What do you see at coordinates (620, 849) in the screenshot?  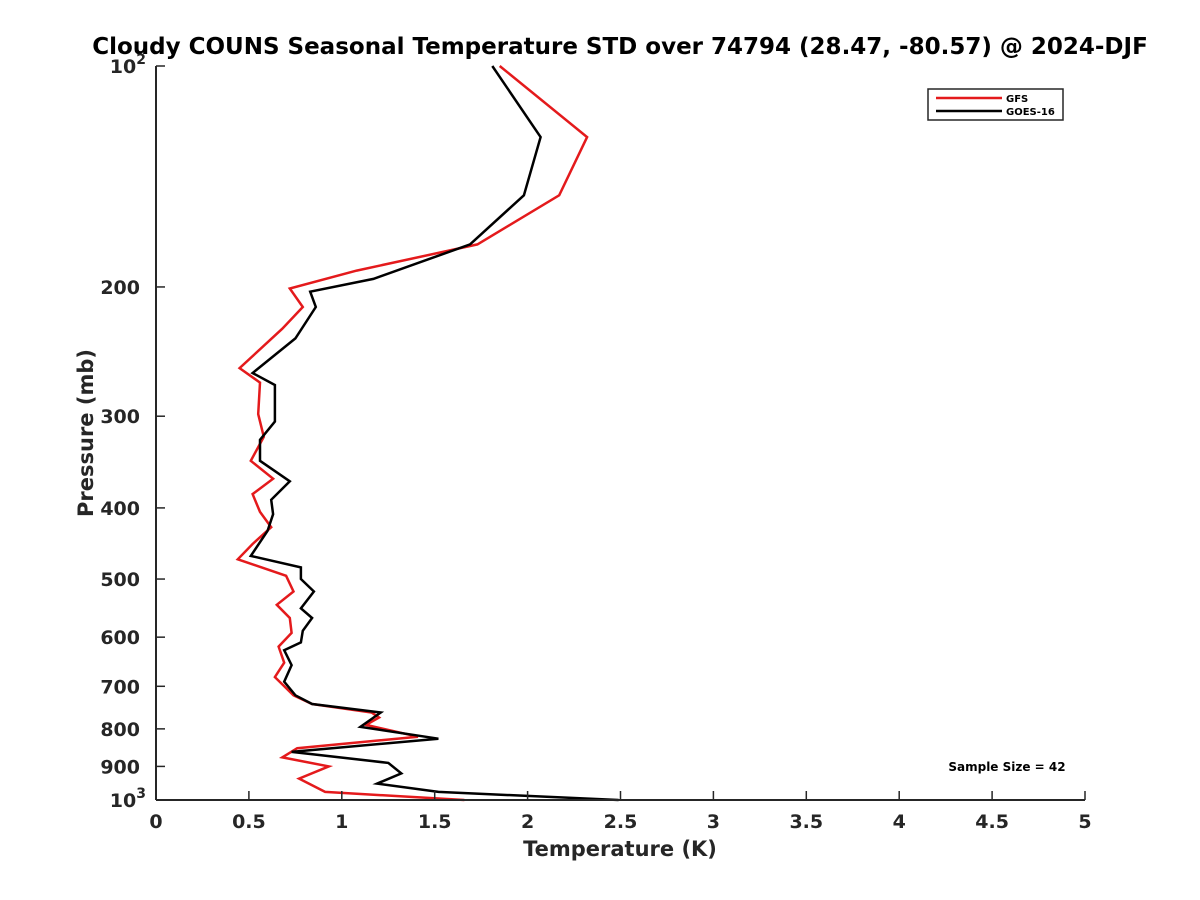 I see `x-axis-label: Temperature (K)` at bounding box center [620, 849].